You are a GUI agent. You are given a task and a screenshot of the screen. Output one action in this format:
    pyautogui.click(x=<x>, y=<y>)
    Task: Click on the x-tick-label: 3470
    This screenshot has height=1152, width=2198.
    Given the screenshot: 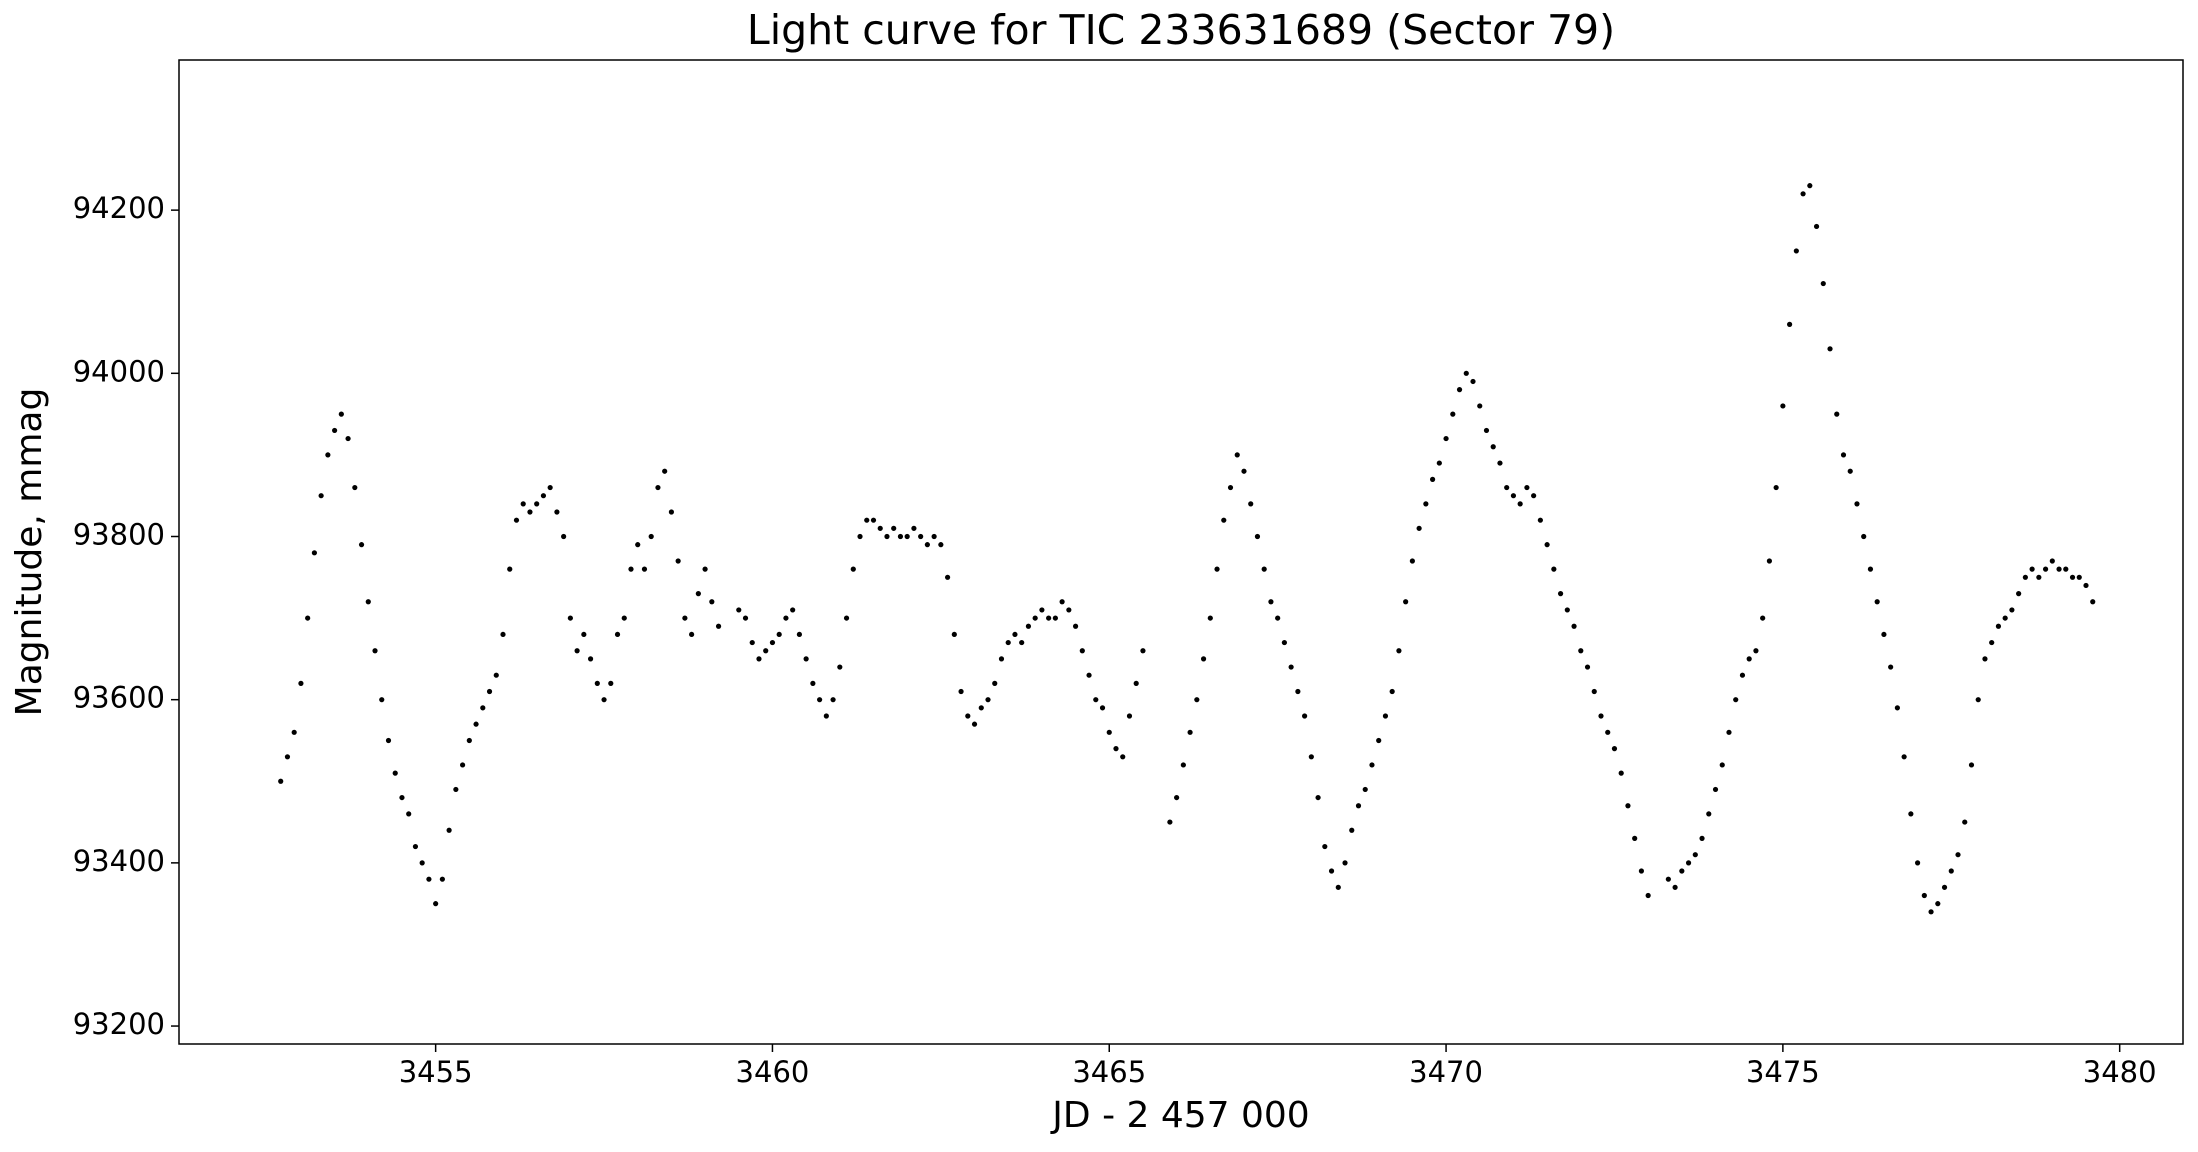 What is the action you would take?
    pyautogui.click(x=1446, y=1072)
    